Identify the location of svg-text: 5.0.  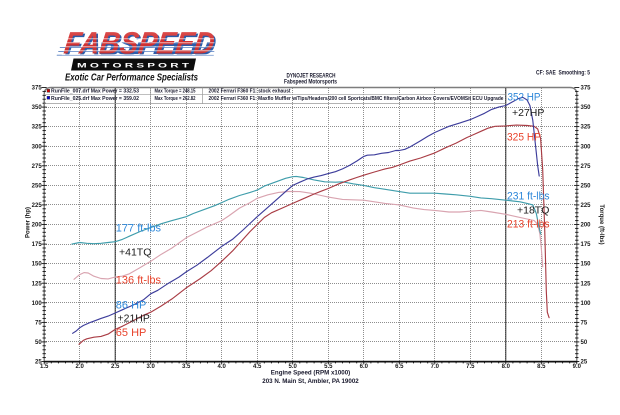
(293, 367).